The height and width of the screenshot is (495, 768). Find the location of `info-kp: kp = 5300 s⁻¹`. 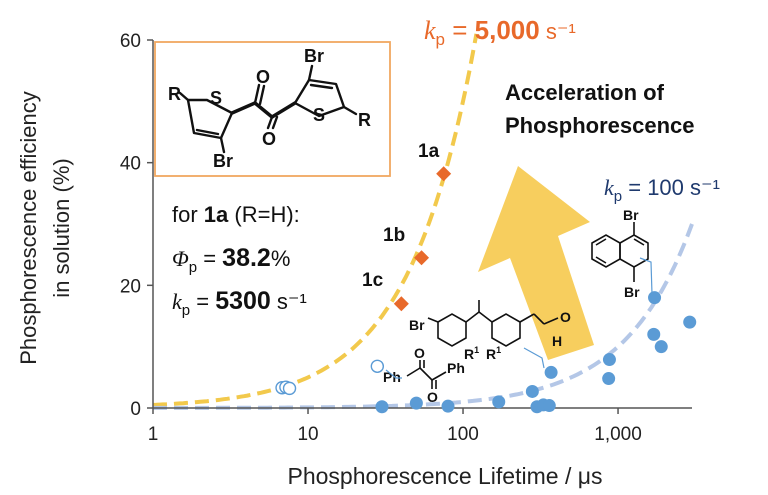

info-kp: kp = 5300 s⁻¹ is located at coordinates (239, 303).